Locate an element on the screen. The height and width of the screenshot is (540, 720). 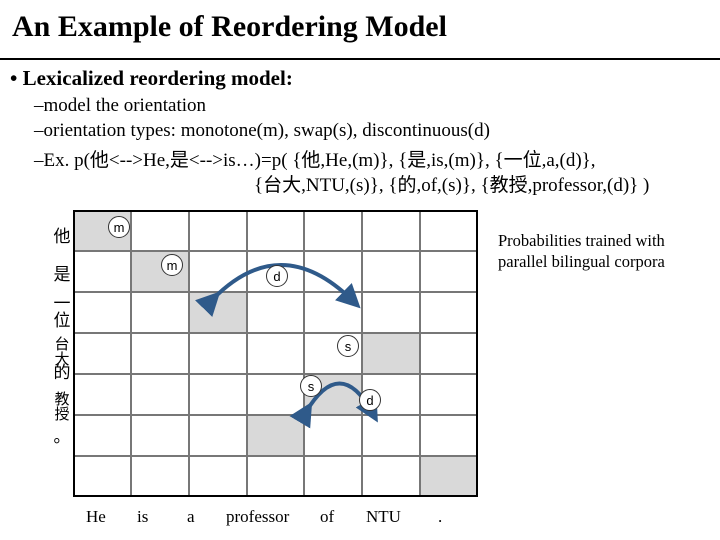
orientation-badge-he: m is located at coordinates (119, 227).